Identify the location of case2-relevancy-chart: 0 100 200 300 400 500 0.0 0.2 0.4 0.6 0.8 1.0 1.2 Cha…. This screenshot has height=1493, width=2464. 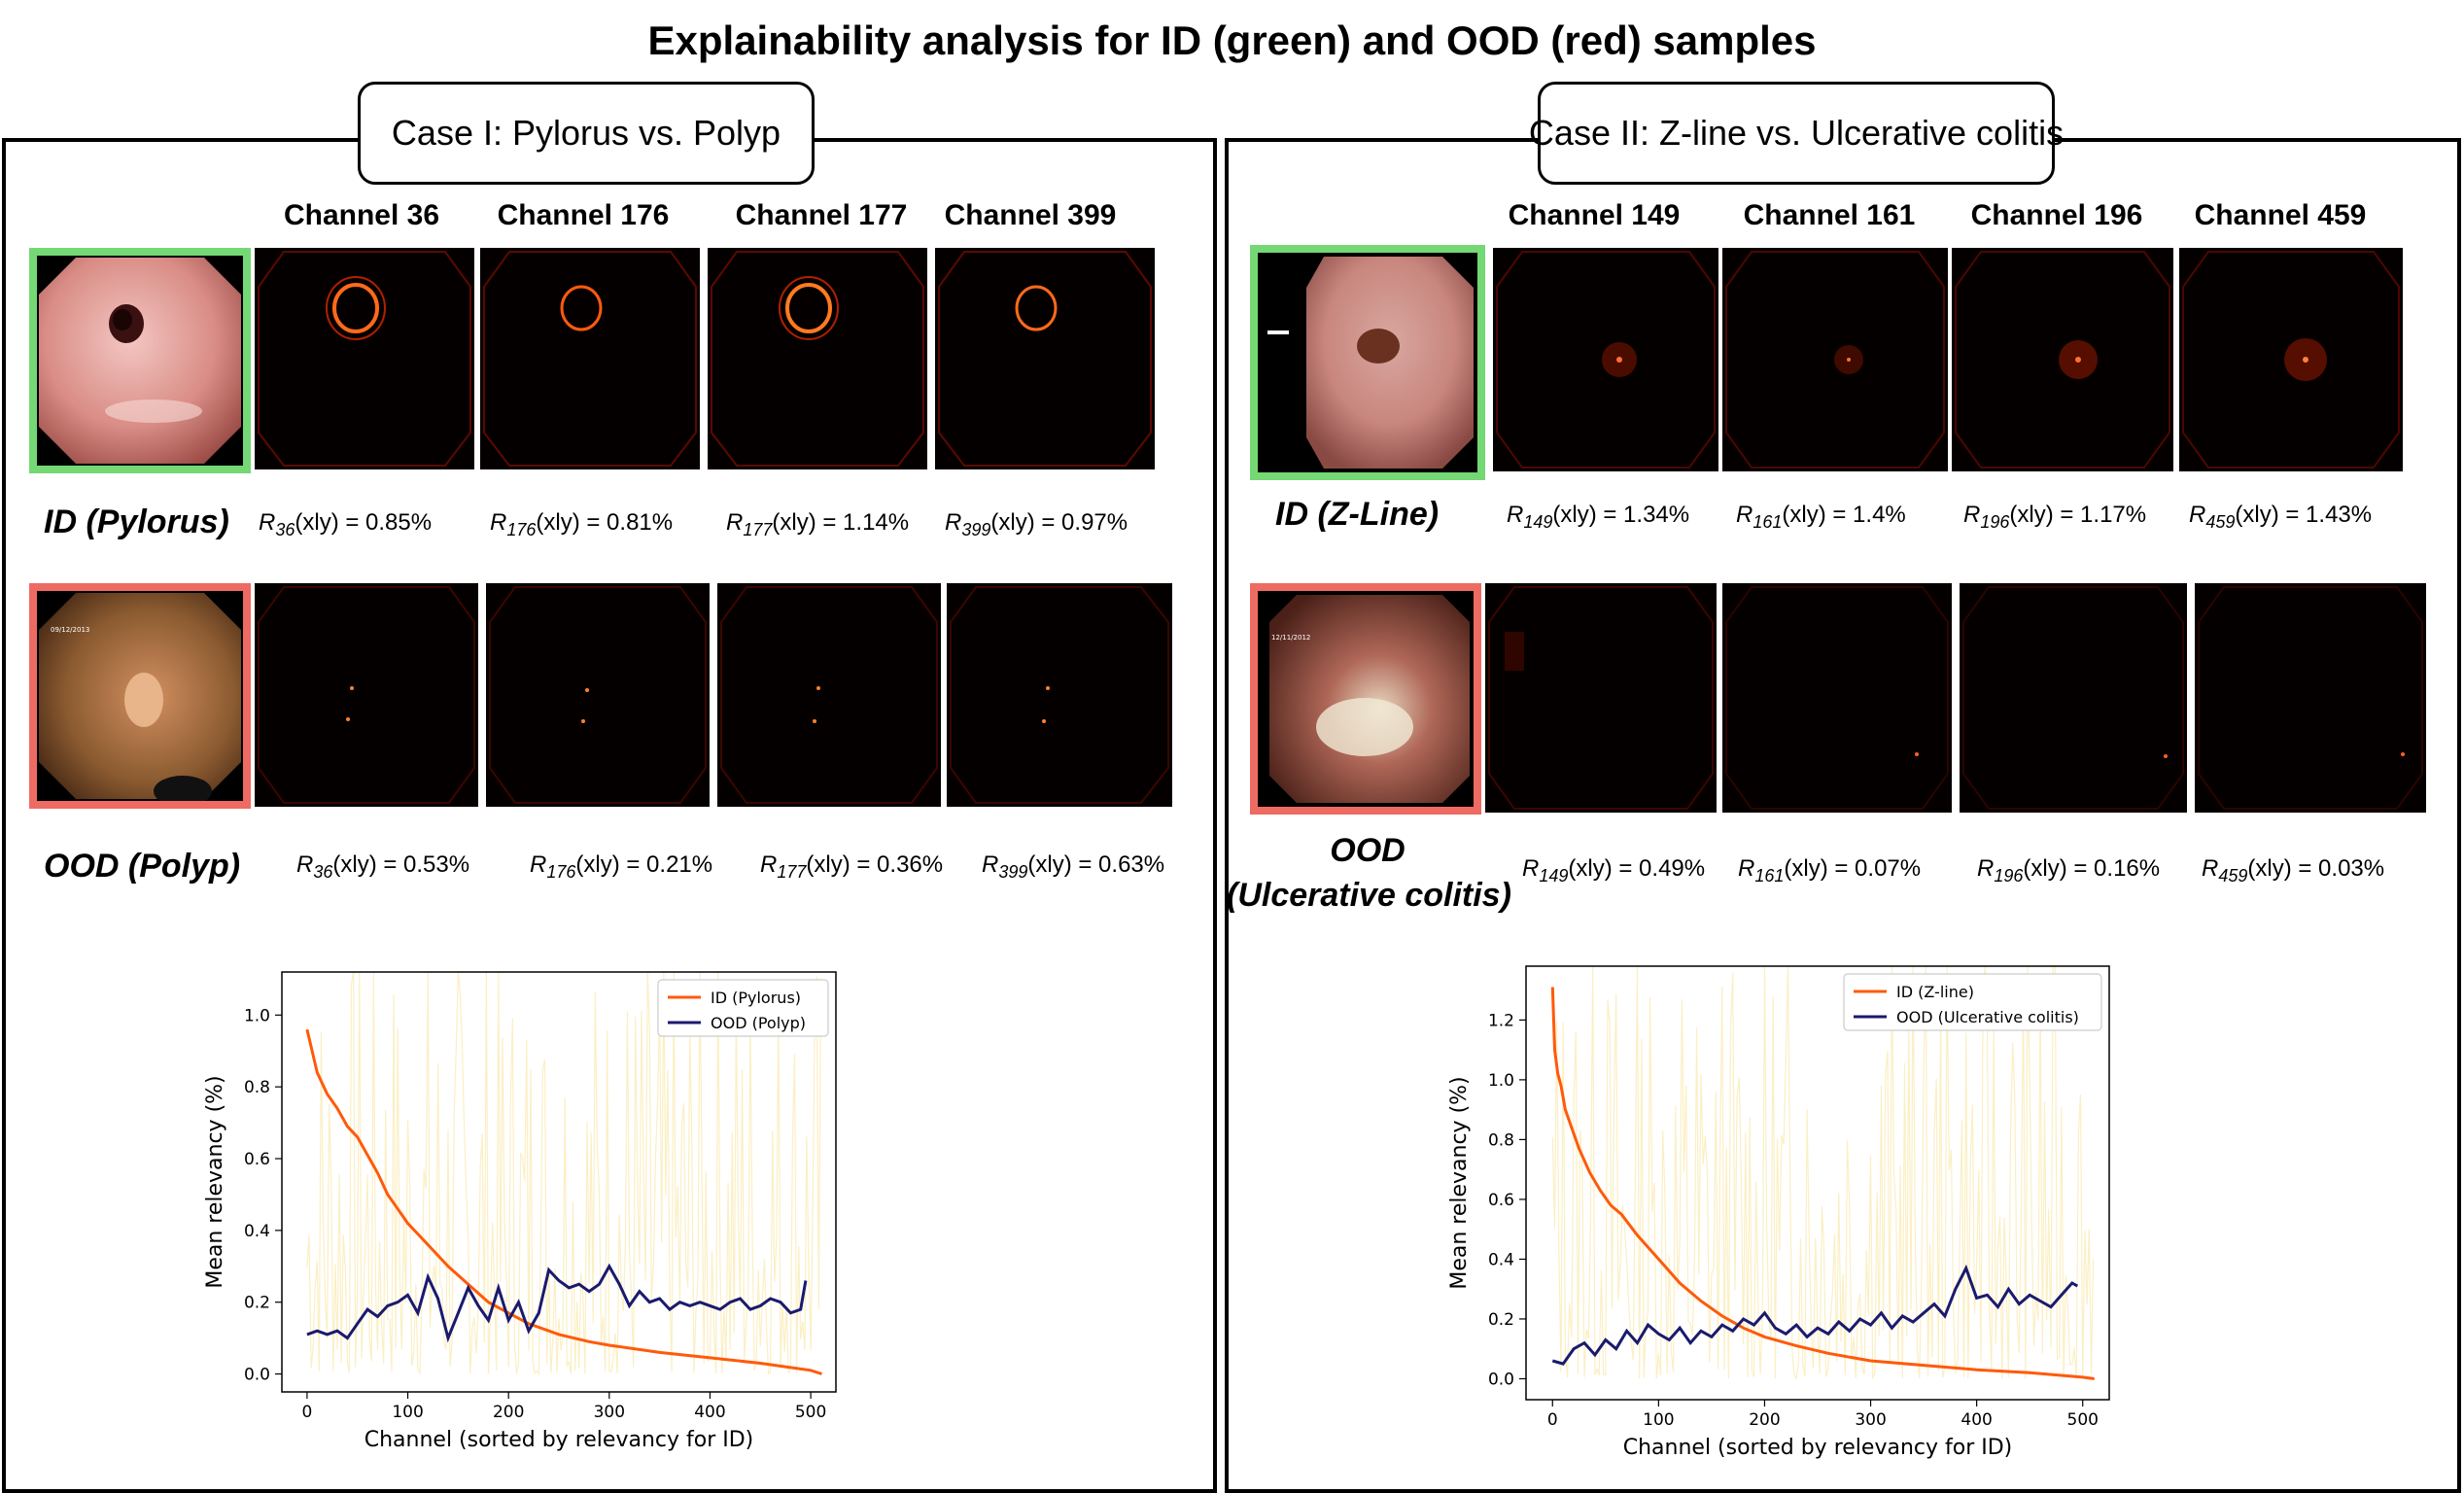
(1778, 1212).